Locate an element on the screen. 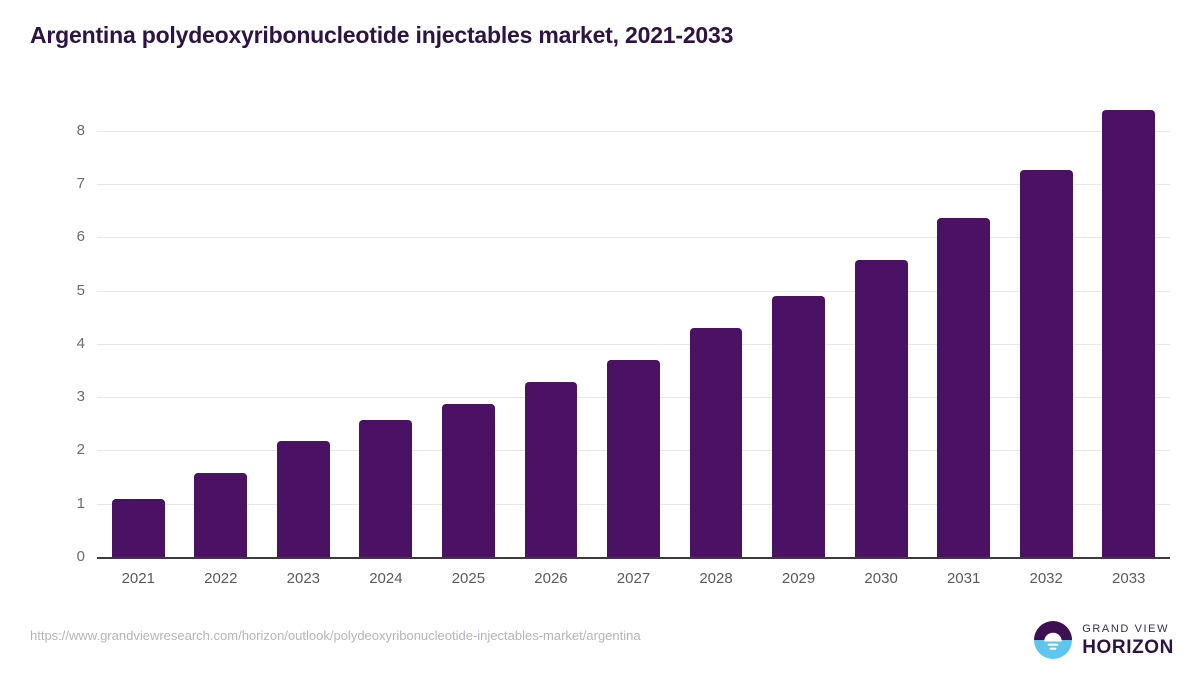 This screenshot has width=1200, height=675. x-tick-label: 2026 is located at coordinates (551, 578).